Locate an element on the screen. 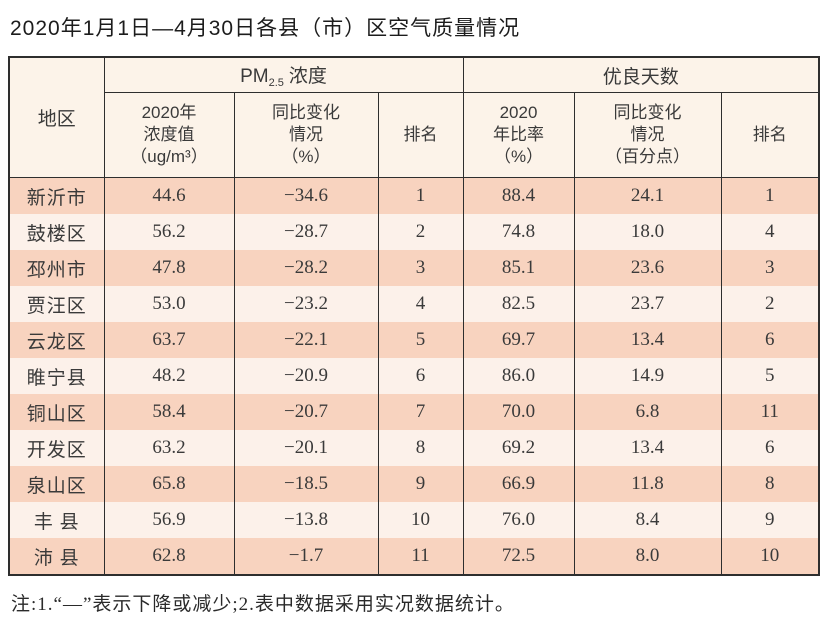 Image resolution: width=825 pixels, height=620 pixels. cell-region: 贾汪区 is located at coordinates (56, 304).